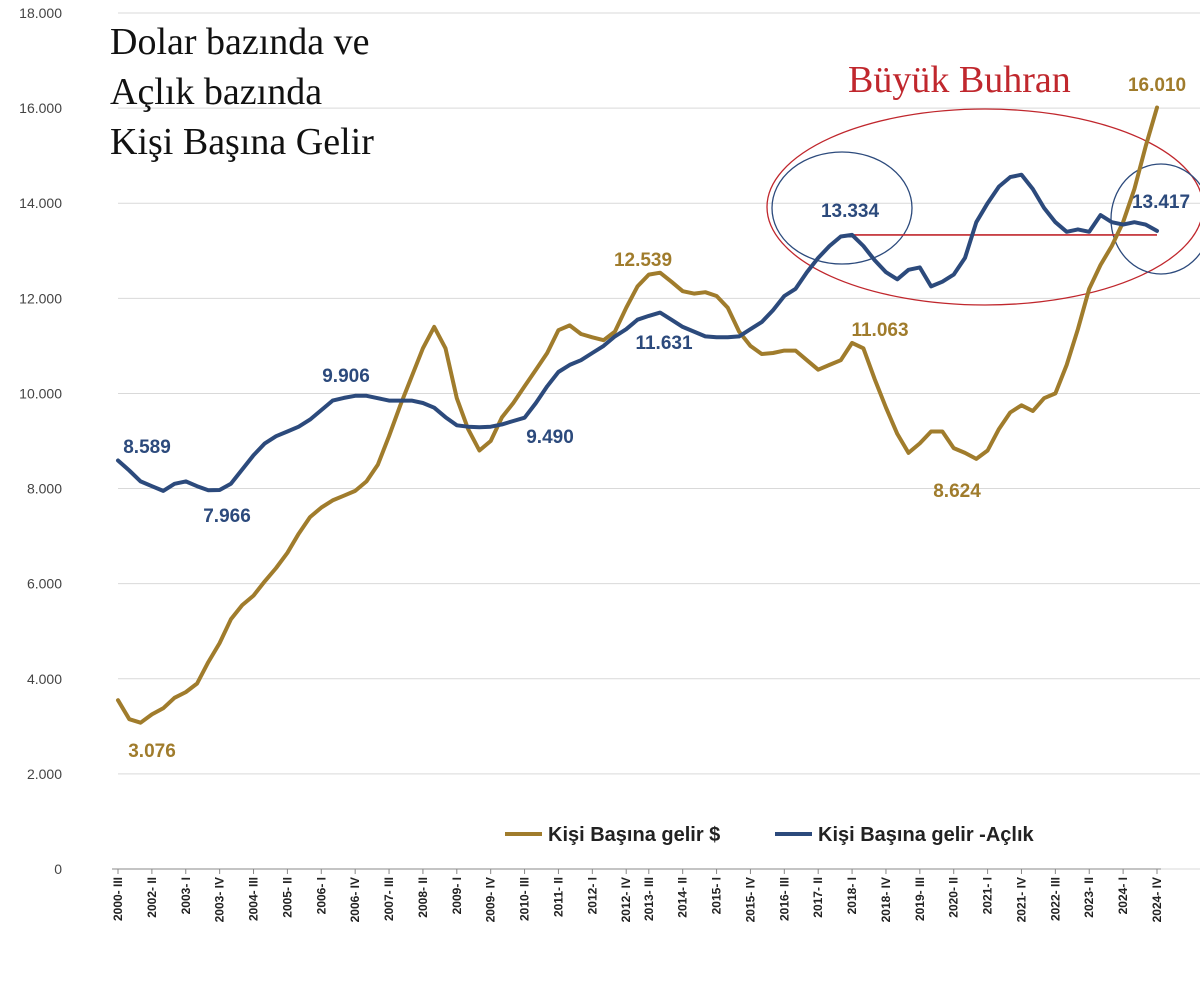 The width and height of the screenshot is (1200, 992). What do you see at coordinates (40, 108) in the screenshot?
I see `y-tick-label: 16.000` at bounding box center [40, 108].